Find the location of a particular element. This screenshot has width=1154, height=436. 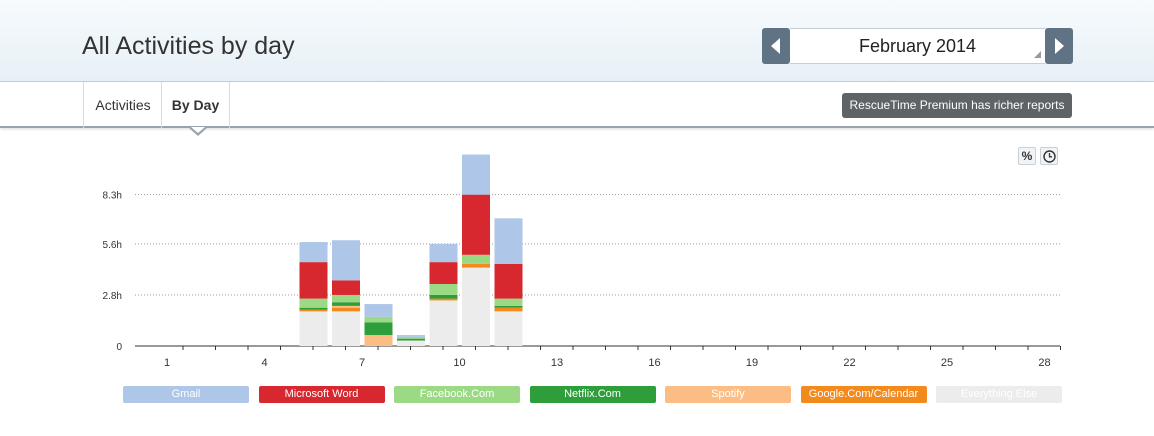

x-tick-label: 4 is located at coordinates (264, 363).